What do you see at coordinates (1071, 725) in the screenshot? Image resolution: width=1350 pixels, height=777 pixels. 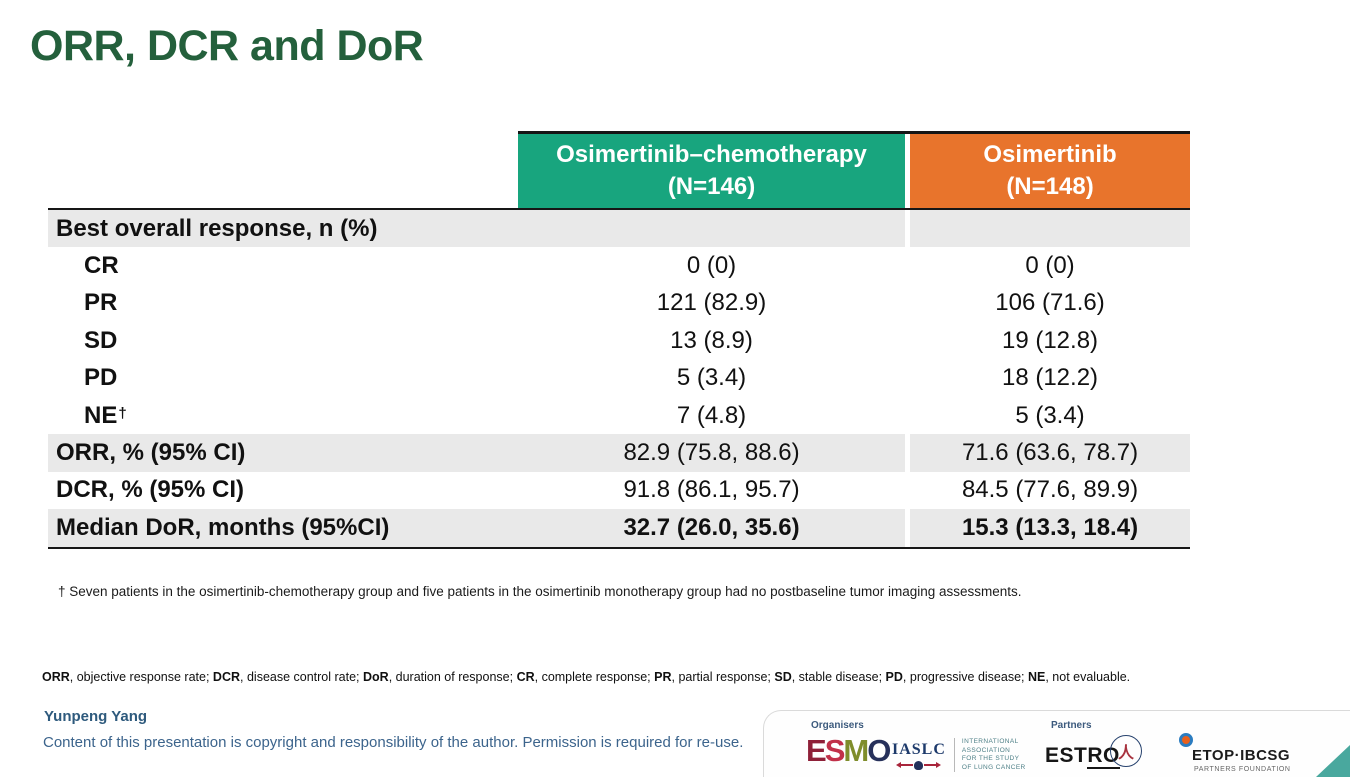 I see `partners-label: Partners` at bounding box center [1071, 725].